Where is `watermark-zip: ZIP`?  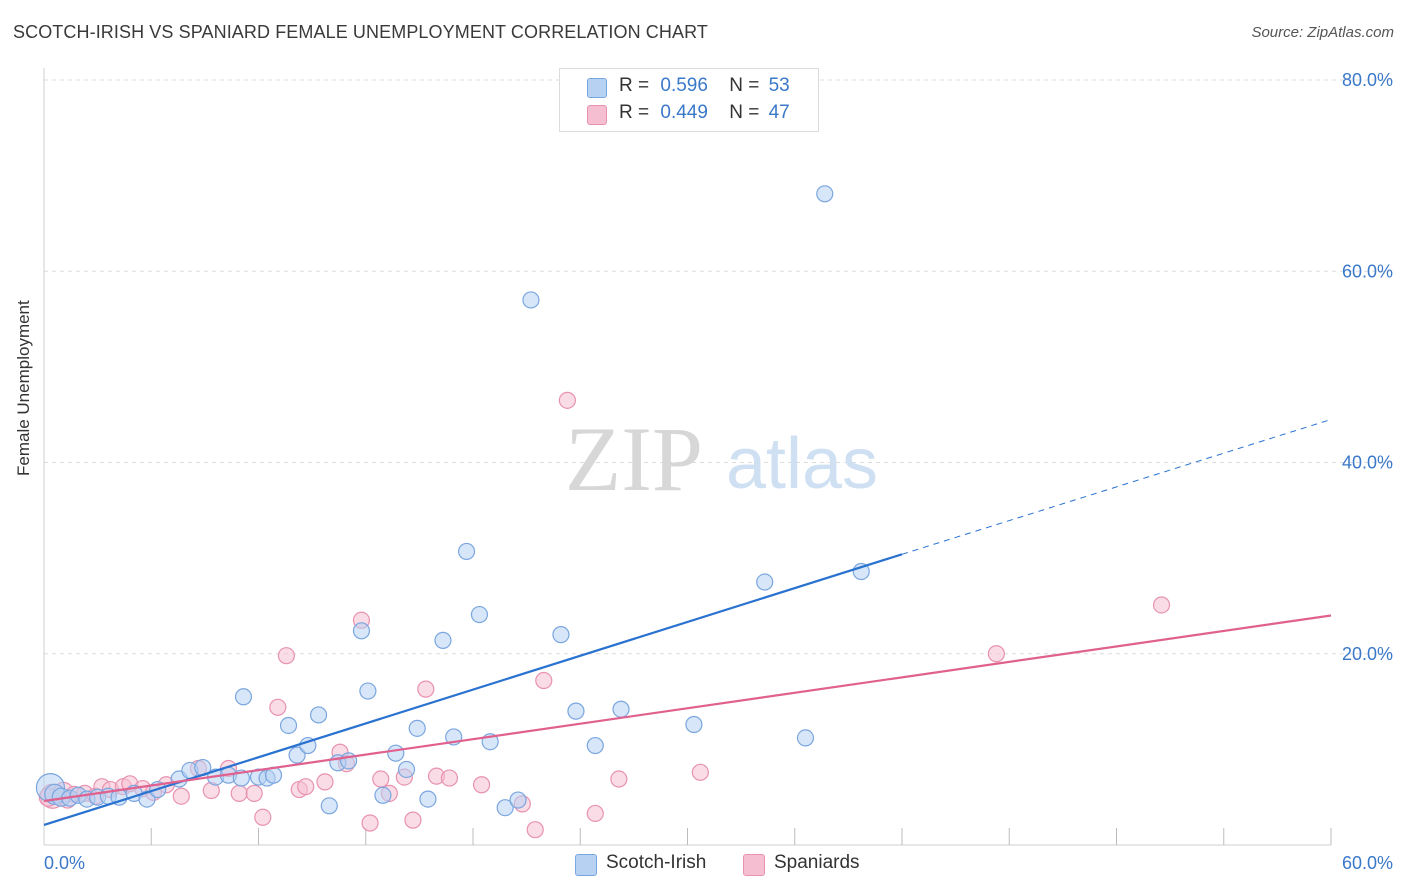 watermark-zip: ZIP is located at coordinates (634, 459).